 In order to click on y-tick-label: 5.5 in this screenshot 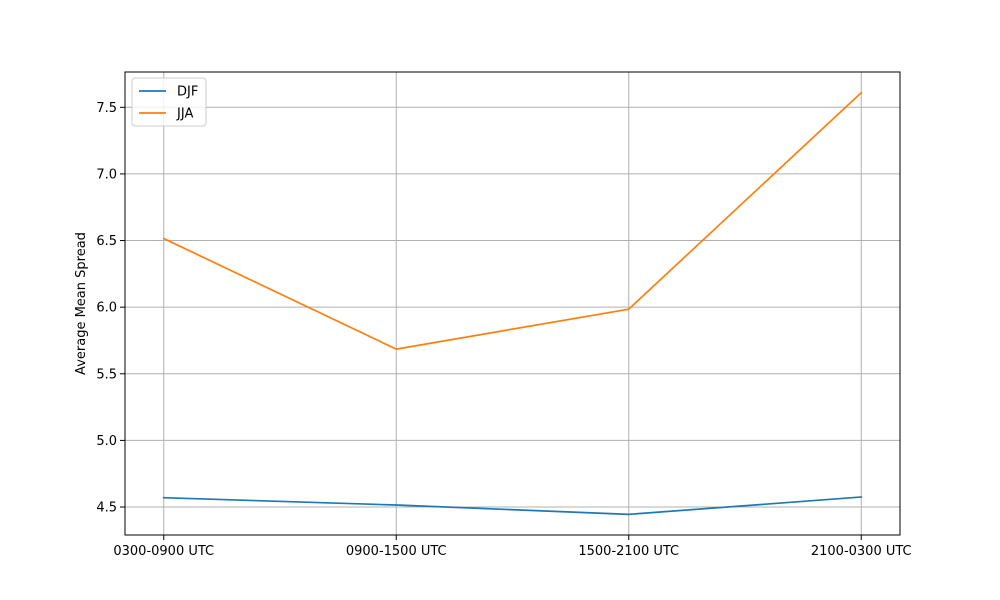, I will do `click(106, 374)`.